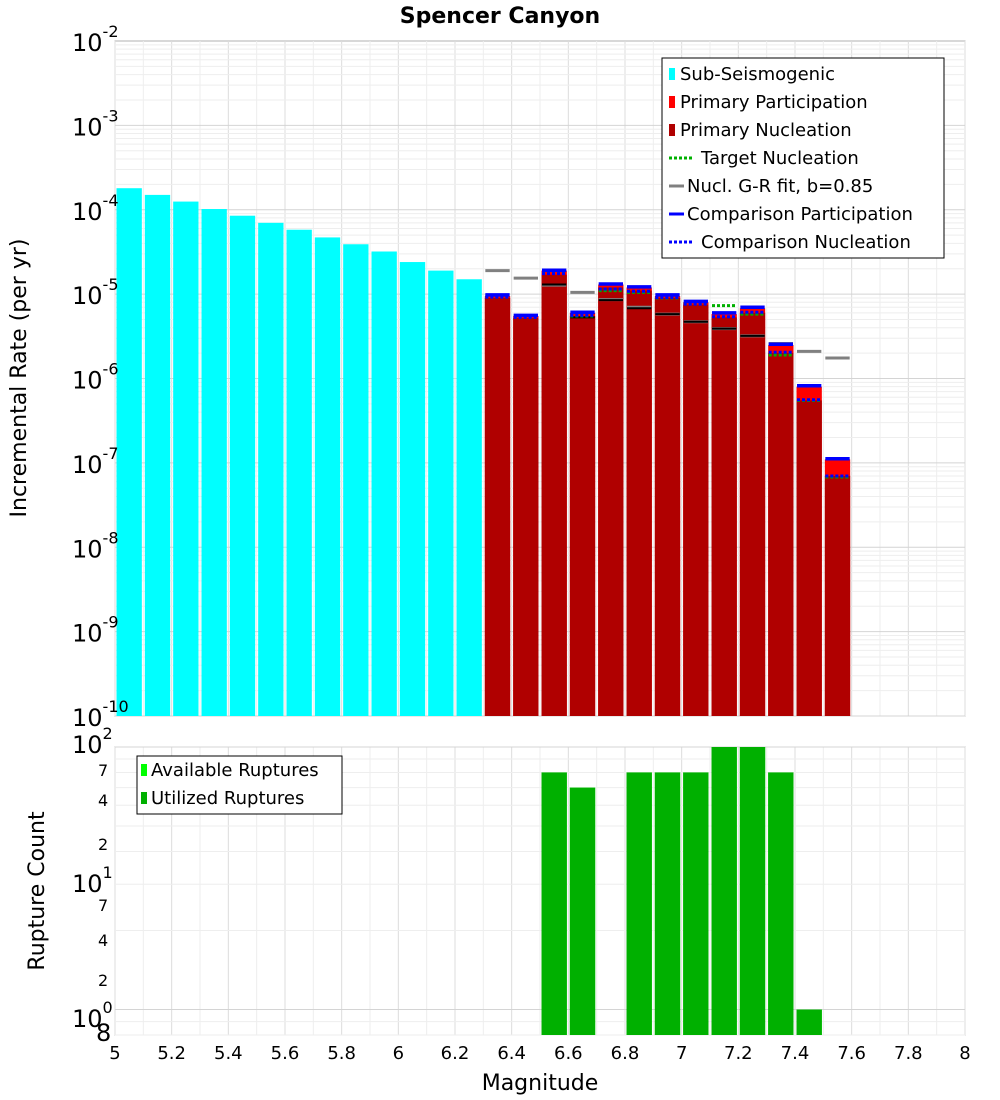  I want to click on top-y-tick-label: 10⁻⁶, so click(95, 377).